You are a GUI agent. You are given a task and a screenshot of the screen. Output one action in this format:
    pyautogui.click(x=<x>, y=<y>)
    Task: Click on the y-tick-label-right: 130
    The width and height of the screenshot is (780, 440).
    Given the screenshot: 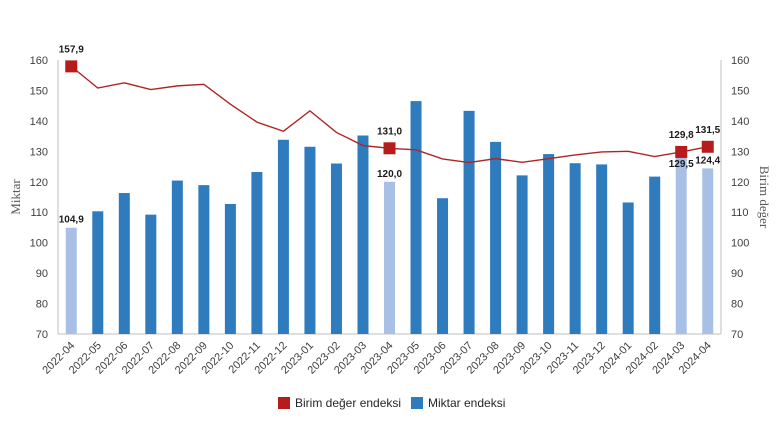 What is the action you would take?
    pyautogui.click(x=740, y=152)
    